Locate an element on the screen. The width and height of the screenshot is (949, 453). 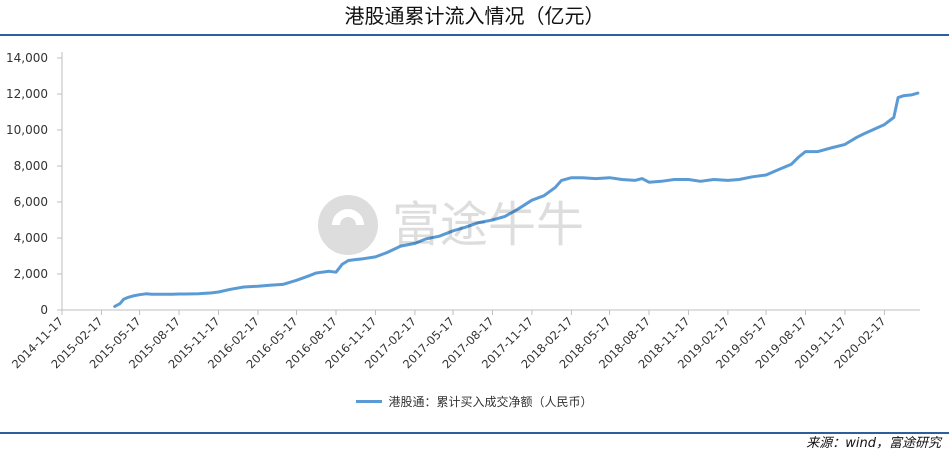
chart-title: 港股通累计流入情况（亿元） is located at coordinates (474, 16).